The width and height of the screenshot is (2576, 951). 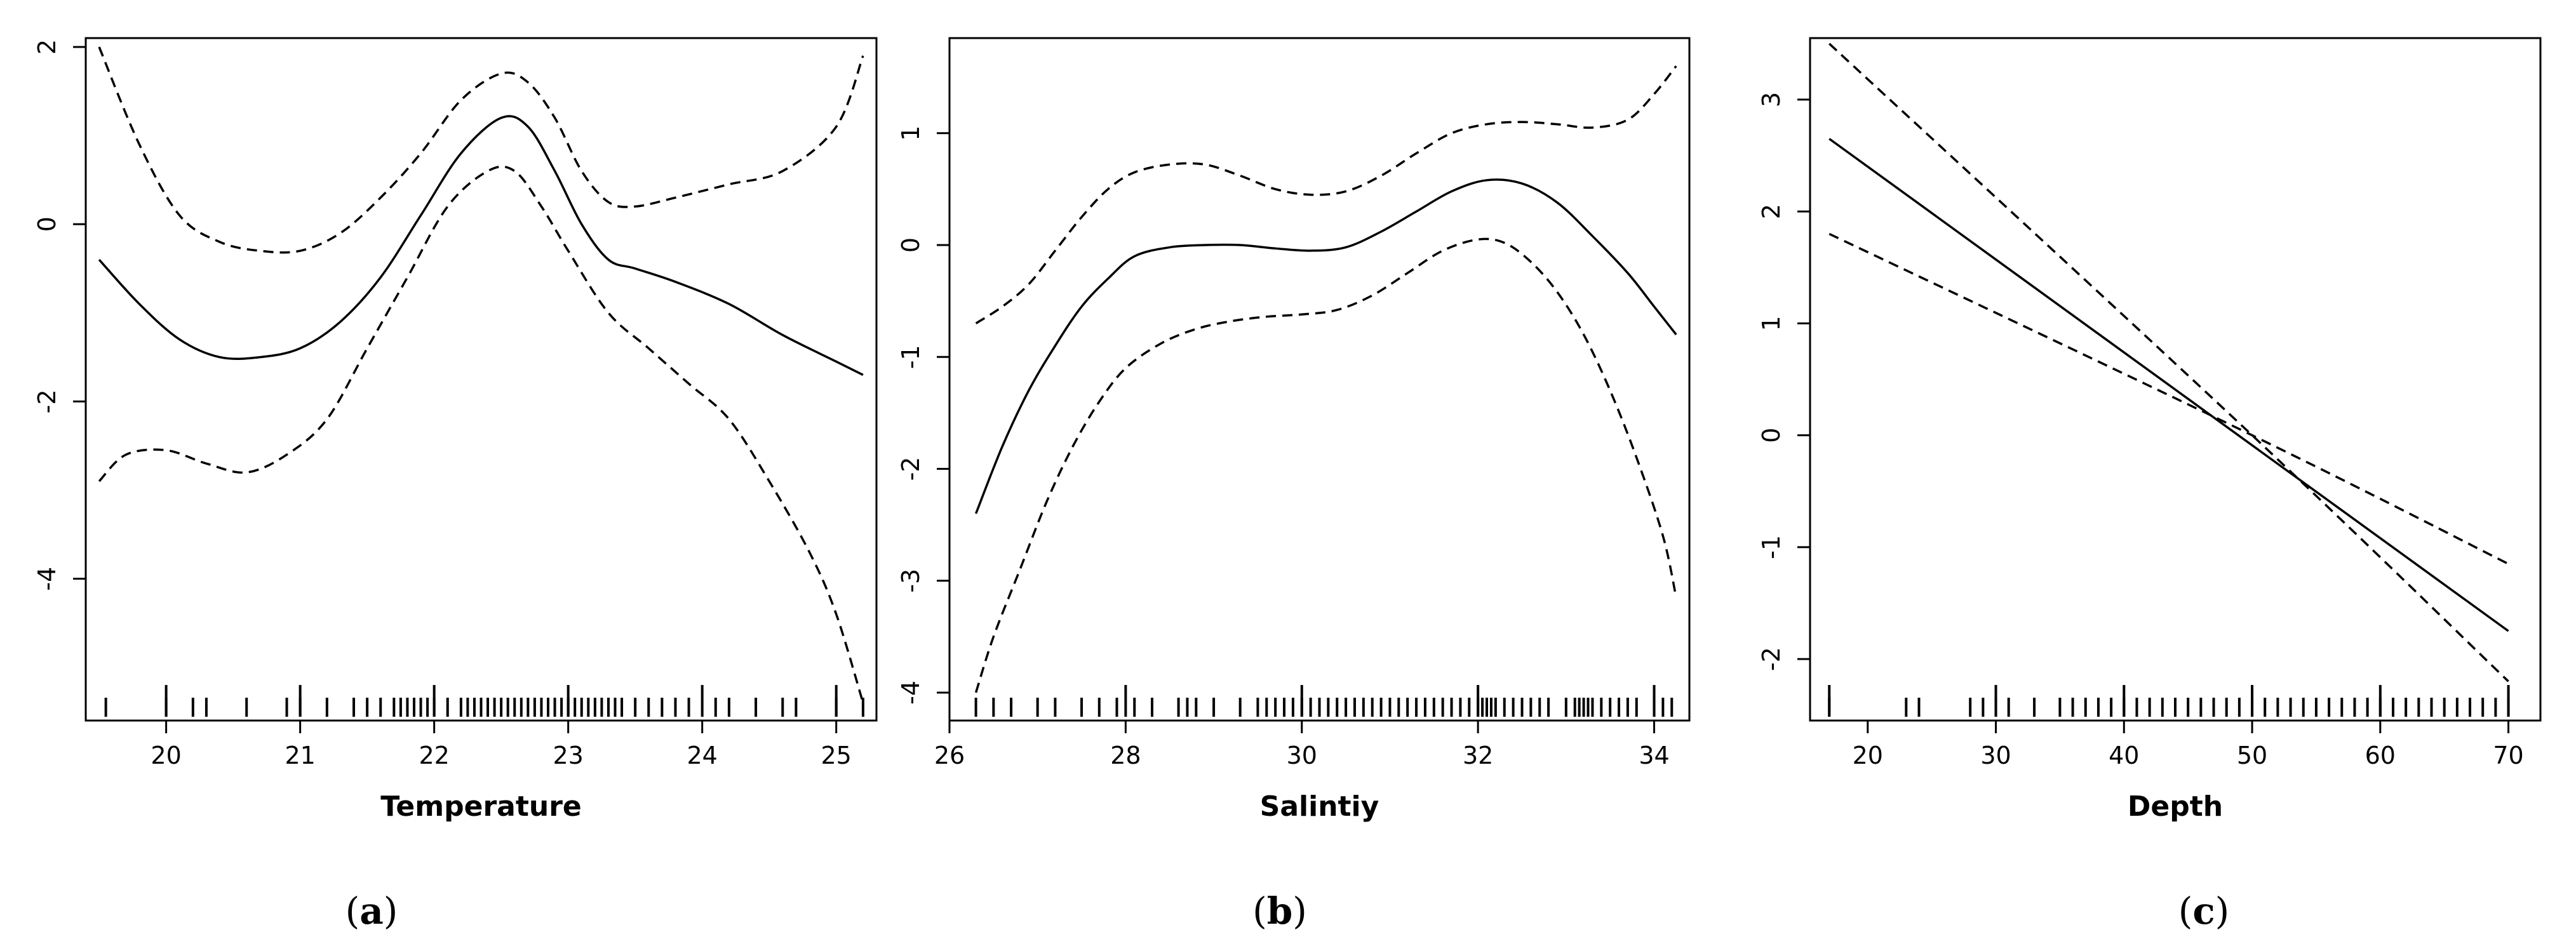 What do you see at coordinates (1654, 755) in the screenshot?
I see `x-tick-label: 34` at bounding box center [1654, 755].